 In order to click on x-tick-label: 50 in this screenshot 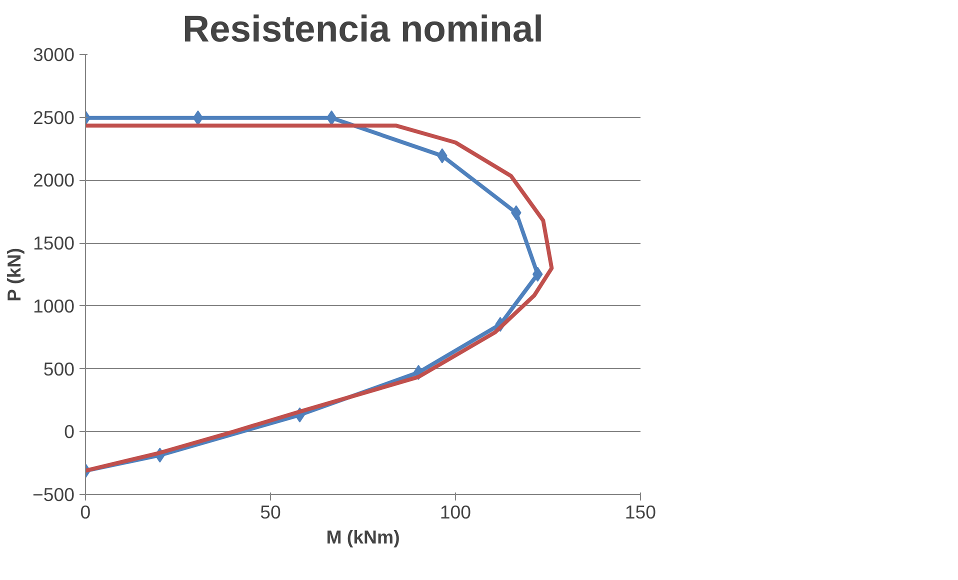, I will do `click(270, 512)`.